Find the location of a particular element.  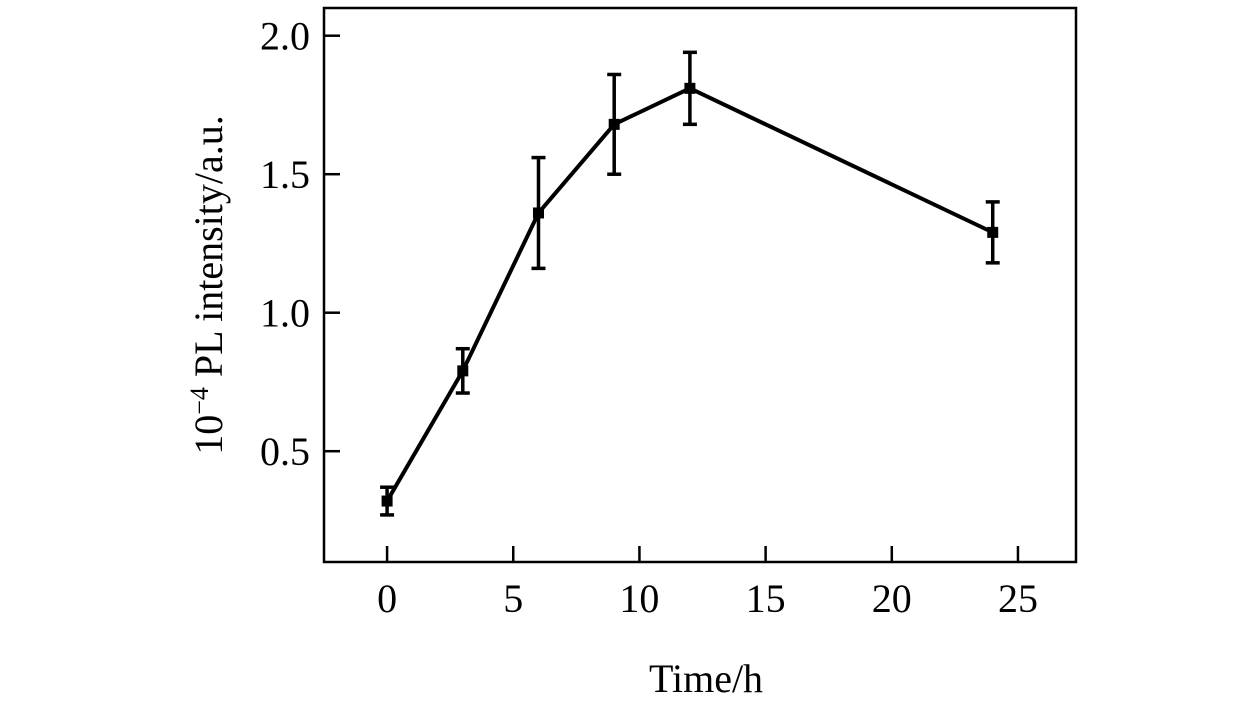

y-axis-label-prefix: 10 is located at coordinates (208, 435).